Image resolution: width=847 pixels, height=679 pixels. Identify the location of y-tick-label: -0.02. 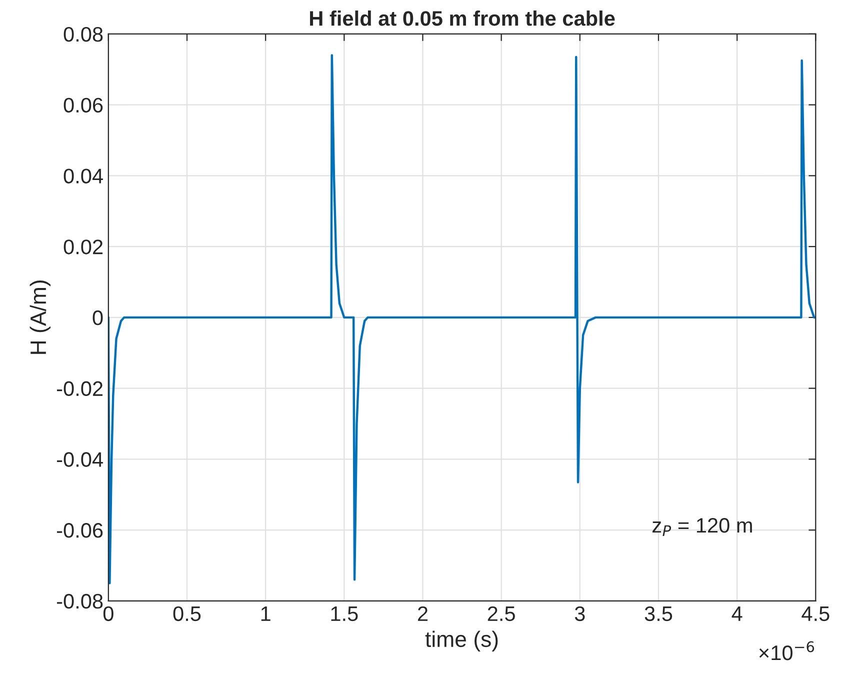
(80, 388).